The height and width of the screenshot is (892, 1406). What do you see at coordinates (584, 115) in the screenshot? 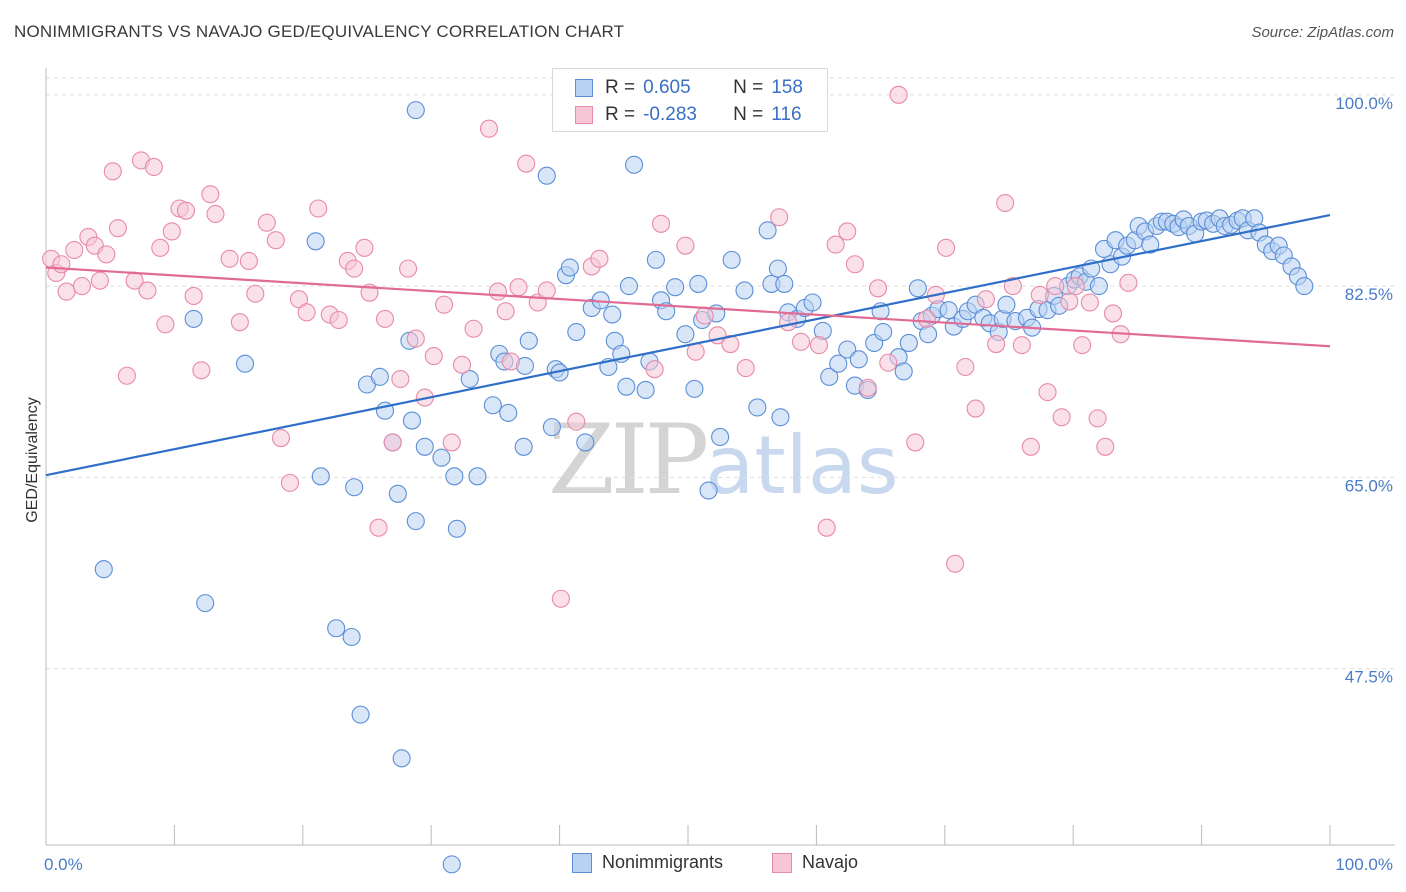
I see `legend-swatch-pink` at bounding box center [584, 115].